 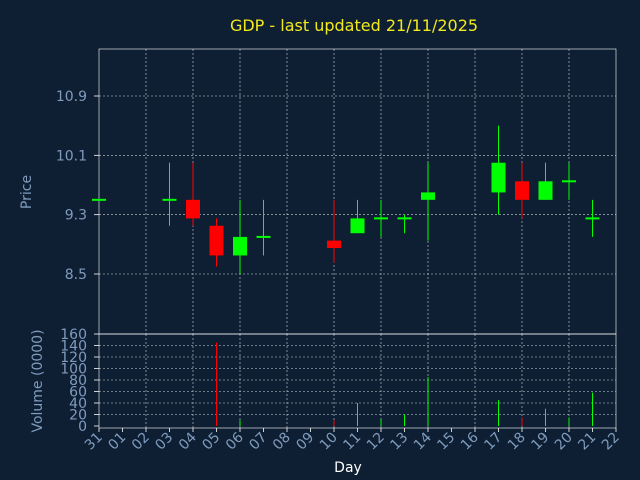 What do you see at coordinates (540, 442) in the screenshot?
I see `x-tick-label: 19` at bounding box center [540, 442].